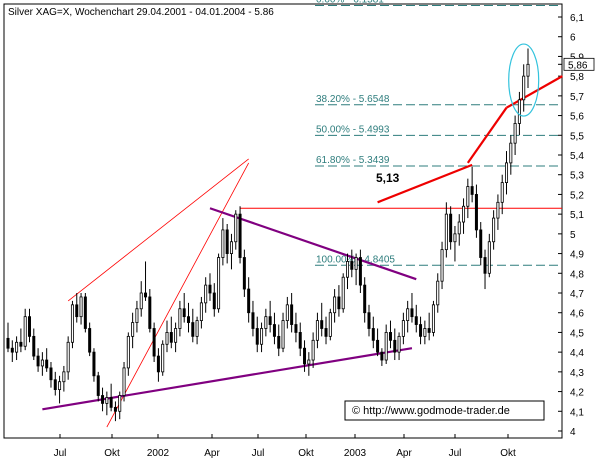 The height and width of the screenshot is (466, 599). What do you see at coordinates (578, 65) in the screenshot?
I see `y-tick-label: 5,86` at bounding box center [578, 65].